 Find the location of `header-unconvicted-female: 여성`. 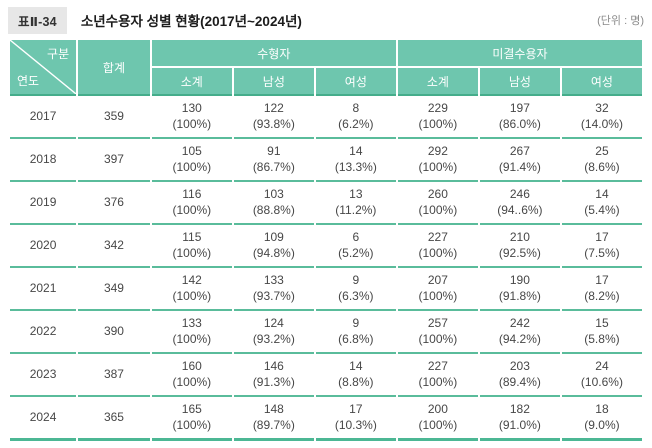

header-unconvicted-female: 여성 is located at coordinates (601, 82).